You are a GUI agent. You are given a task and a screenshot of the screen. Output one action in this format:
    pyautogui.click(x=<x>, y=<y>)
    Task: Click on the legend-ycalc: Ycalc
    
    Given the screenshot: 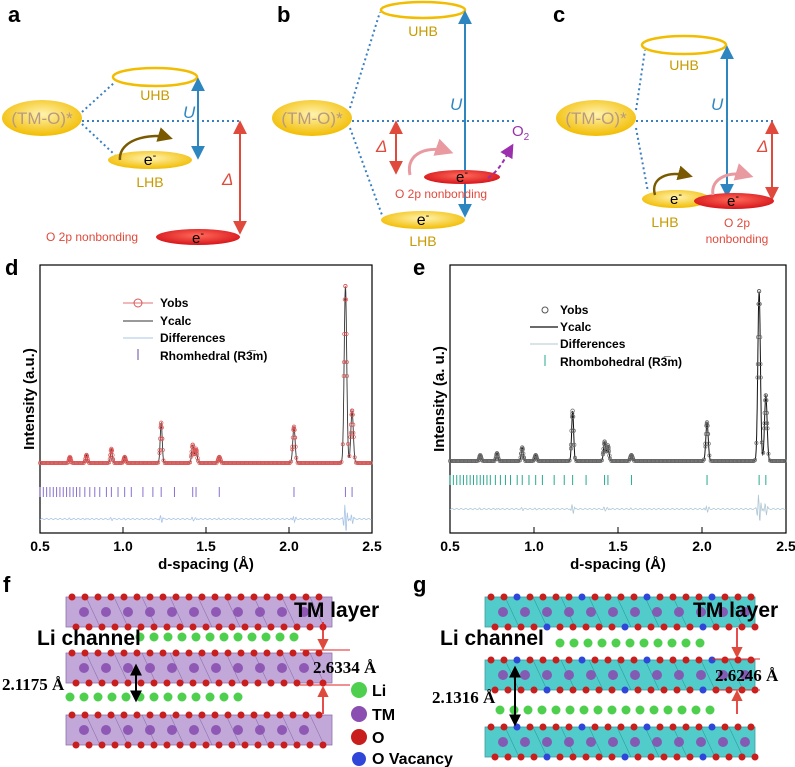 What is the action you would take?
    pyautogui.click(x=176, y=321)
    